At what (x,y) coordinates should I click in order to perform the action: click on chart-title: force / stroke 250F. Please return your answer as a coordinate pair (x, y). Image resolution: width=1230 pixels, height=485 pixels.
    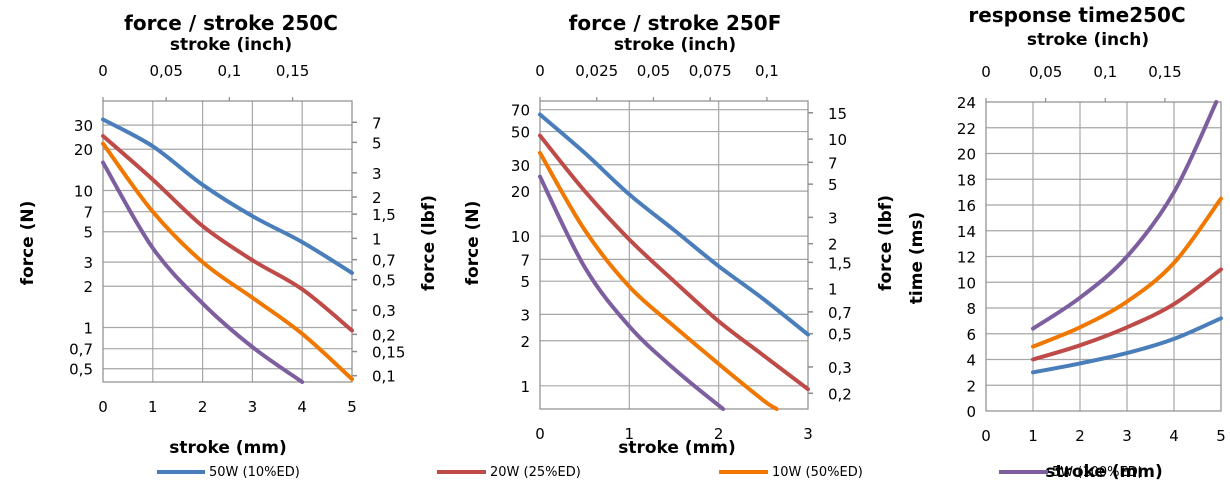
    Looking at the image, I should click on (675, 23).